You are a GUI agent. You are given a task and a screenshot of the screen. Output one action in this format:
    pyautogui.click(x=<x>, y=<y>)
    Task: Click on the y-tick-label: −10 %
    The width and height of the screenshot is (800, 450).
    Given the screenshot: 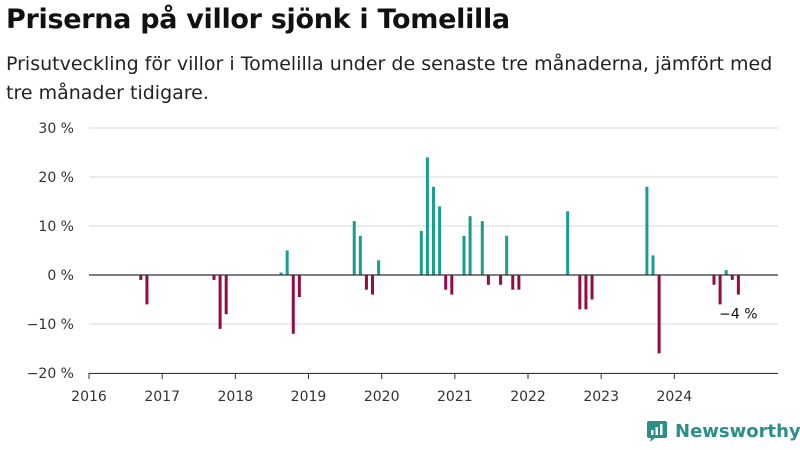 What is the action you would take?
    pyautogui.click(x=50, y=325)
    